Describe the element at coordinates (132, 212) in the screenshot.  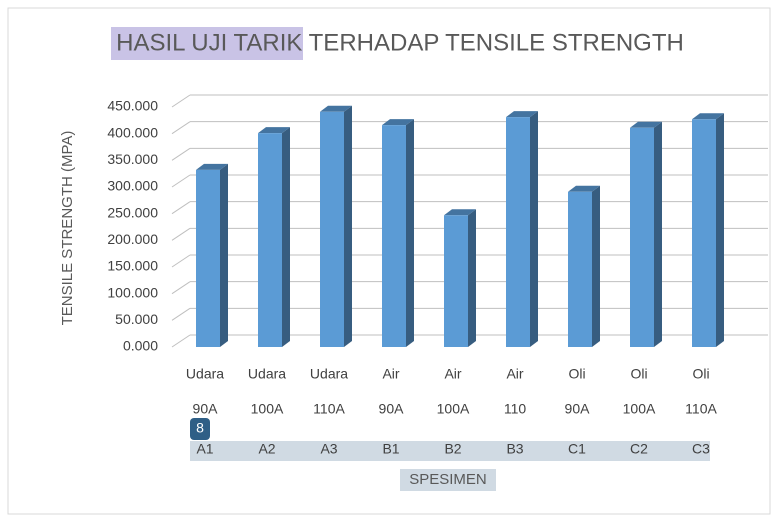
I see `y-tick-label: 250.000` at that location.